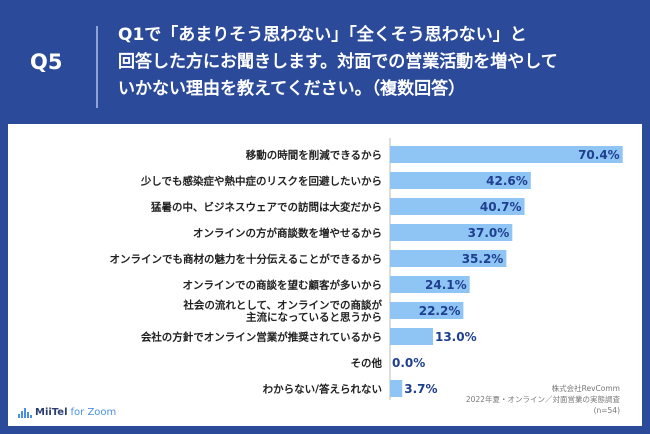 The height and width of the screenshot is (434, 650). What do you see at coordinates (507, 181) in the screenshot?
I see `value-label: 42.6%` at bounding box center [507, 181].